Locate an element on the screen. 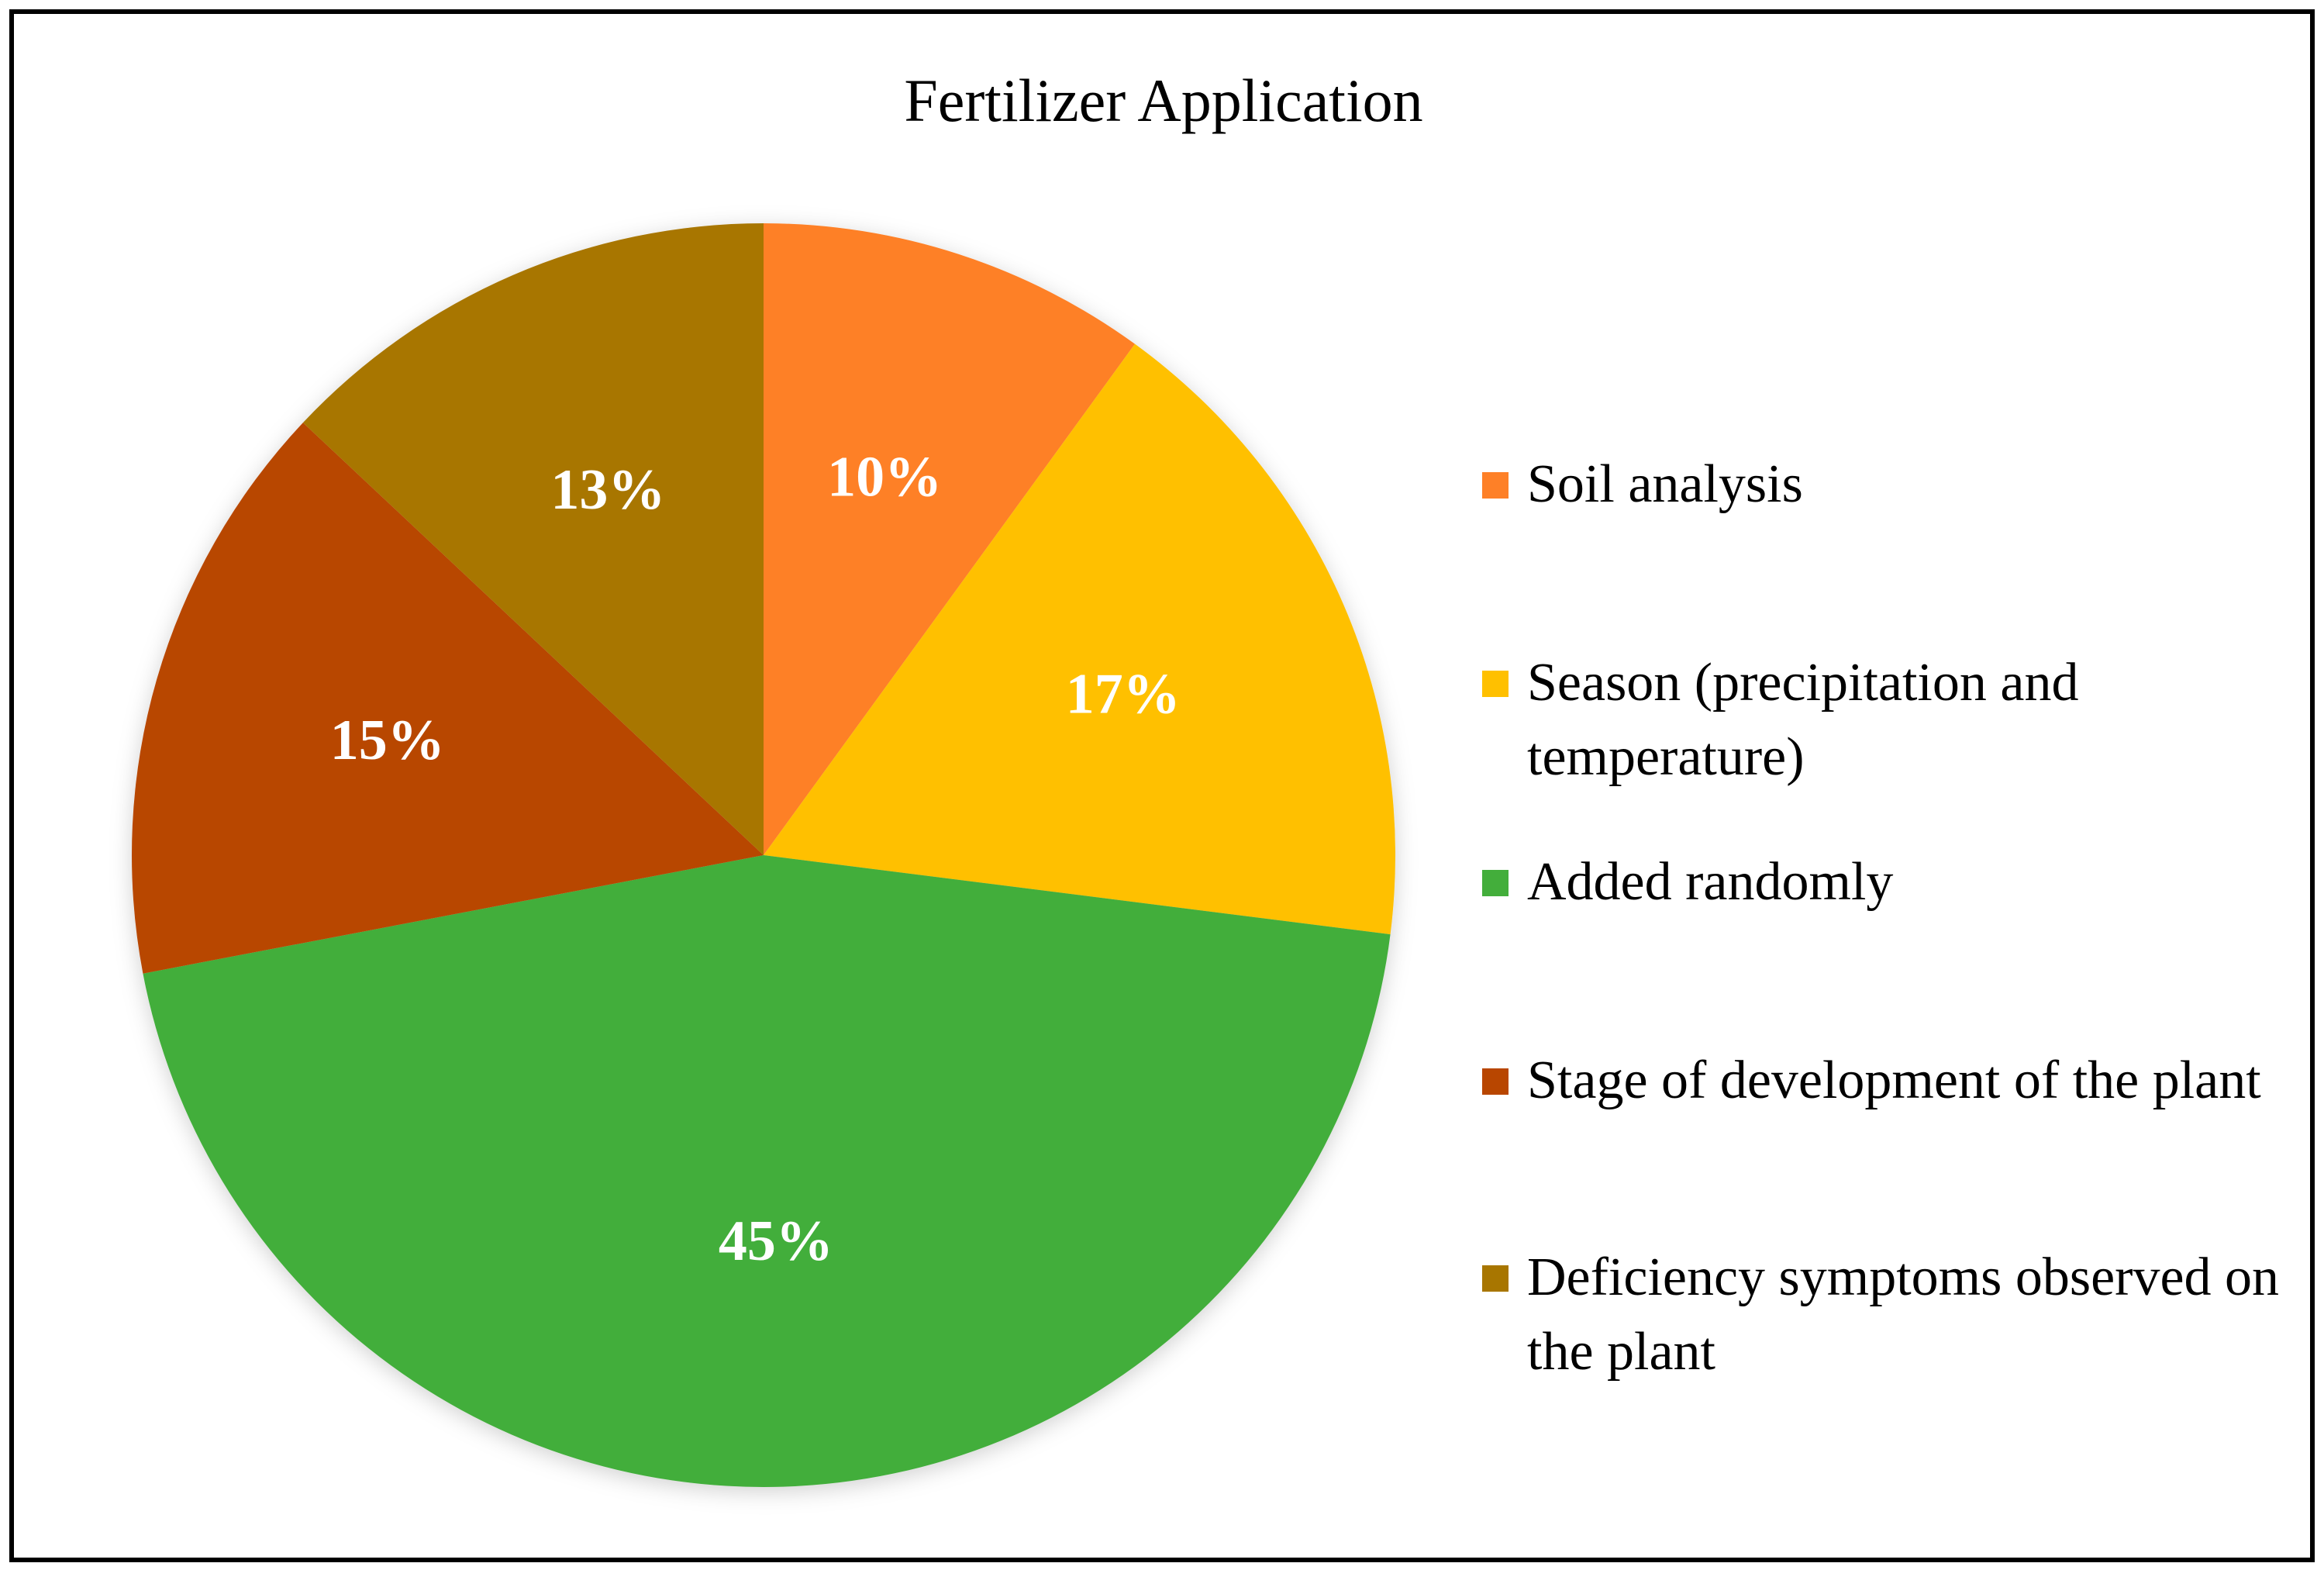 This screenshot has width=2324, height=1570. legend-label: Season (precipitation and temperature) is located at coordinates (1803, 720).